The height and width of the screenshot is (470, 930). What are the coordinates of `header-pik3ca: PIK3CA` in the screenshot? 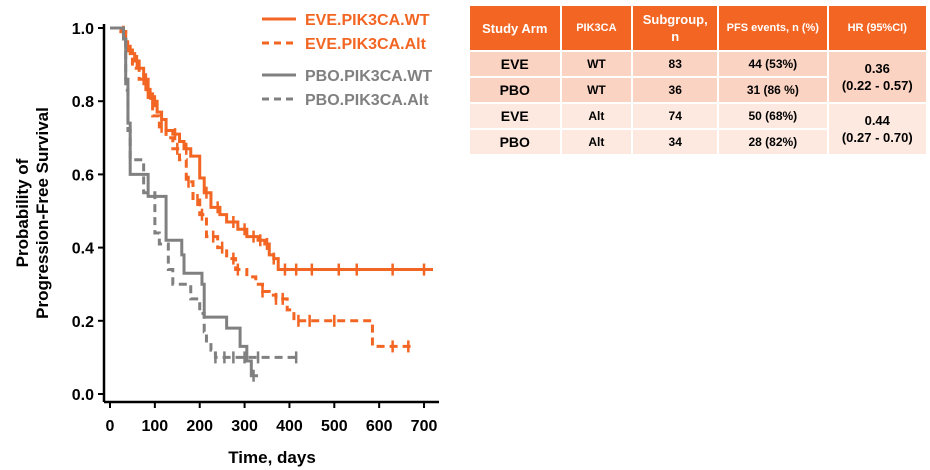 It's located at (596, 28).